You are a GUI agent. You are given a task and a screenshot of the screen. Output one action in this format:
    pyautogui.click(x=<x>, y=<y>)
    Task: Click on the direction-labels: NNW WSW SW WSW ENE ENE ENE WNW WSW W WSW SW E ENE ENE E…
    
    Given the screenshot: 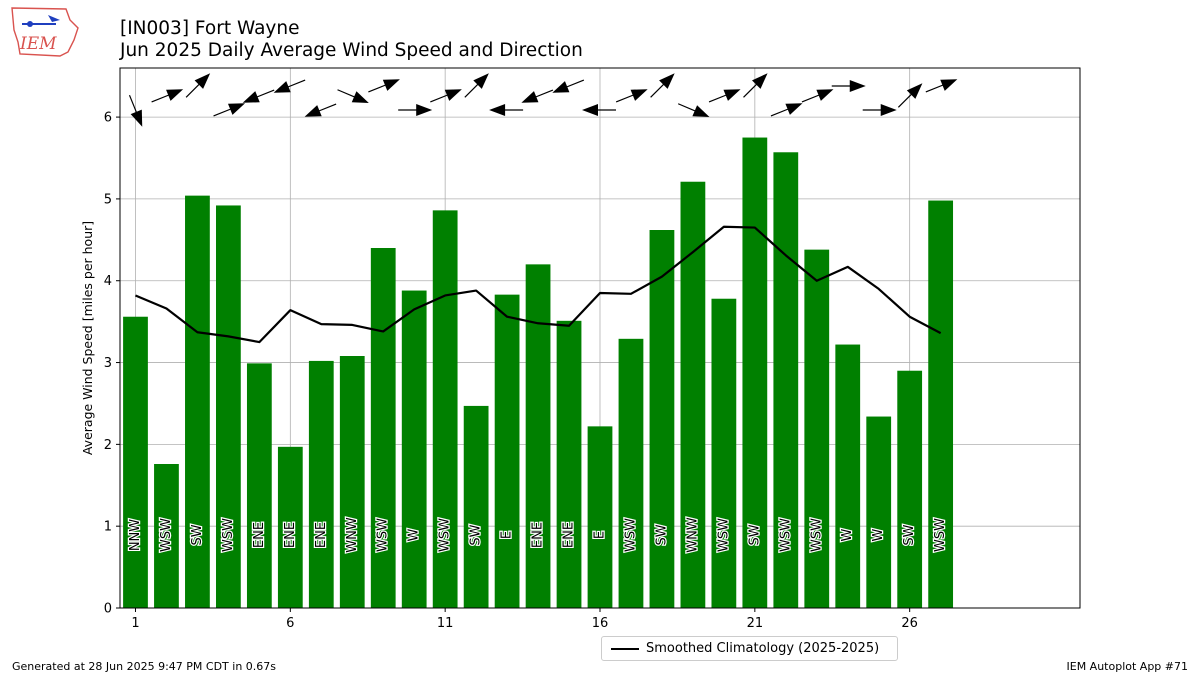 What is the action you would take?
    pyautogui.click(x=538, y=535)
    